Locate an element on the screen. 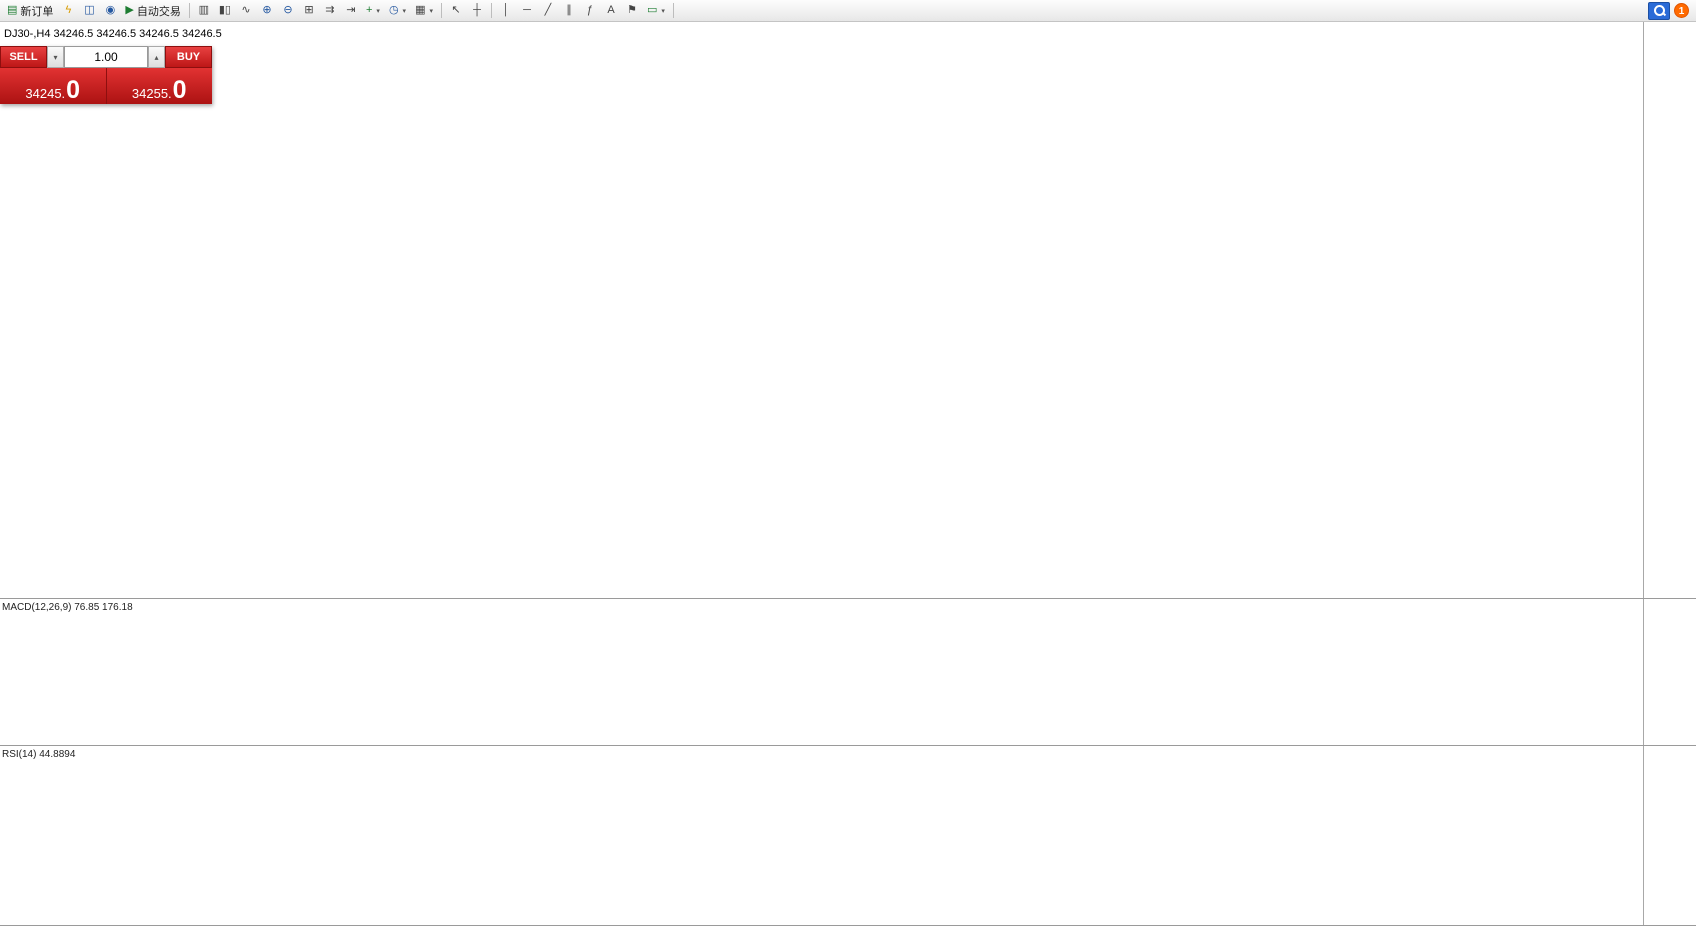 The height and width of the screenshot is (944, 1696). auto-scroll-icon: ⇉ is located at coordinates (330, 10).